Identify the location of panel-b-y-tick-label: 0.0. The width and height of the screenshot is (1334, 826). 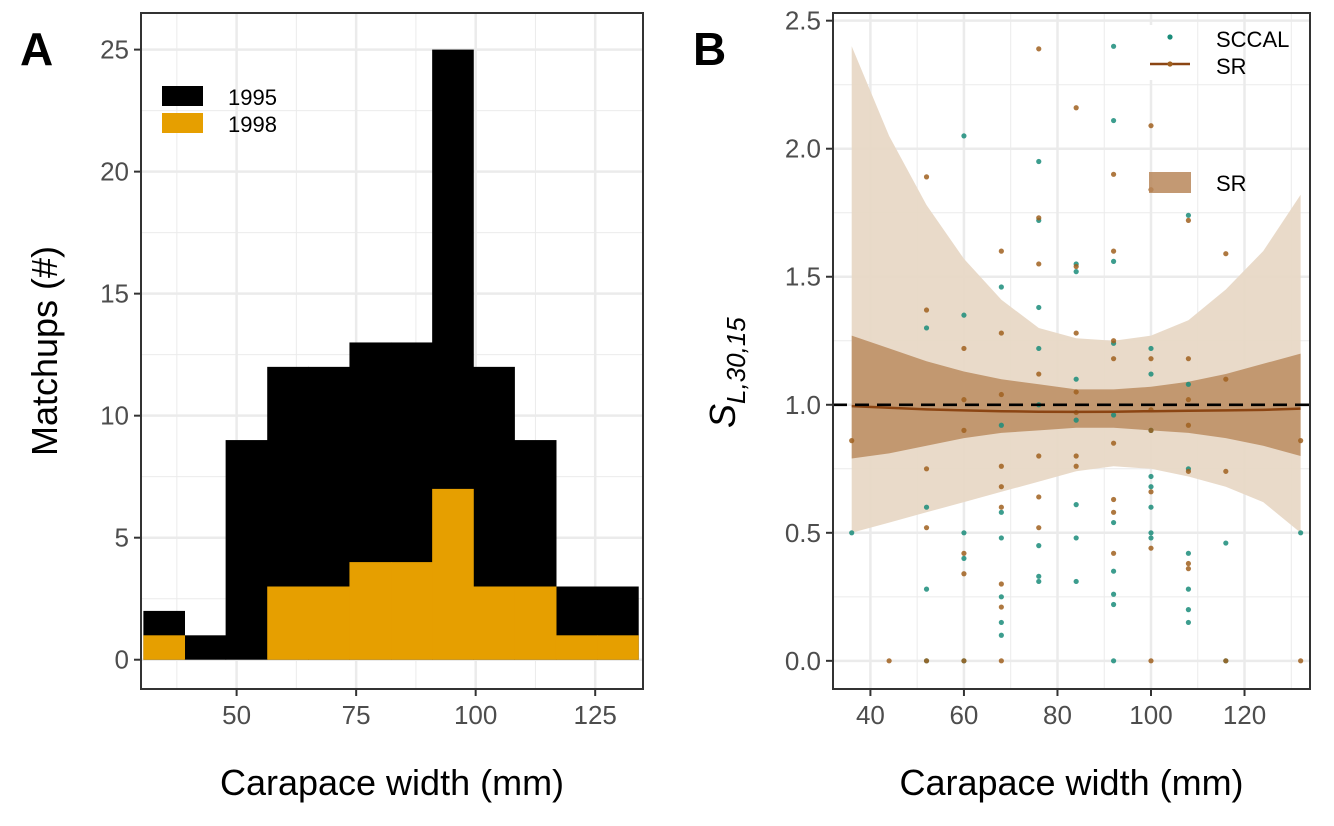
(803, 661).